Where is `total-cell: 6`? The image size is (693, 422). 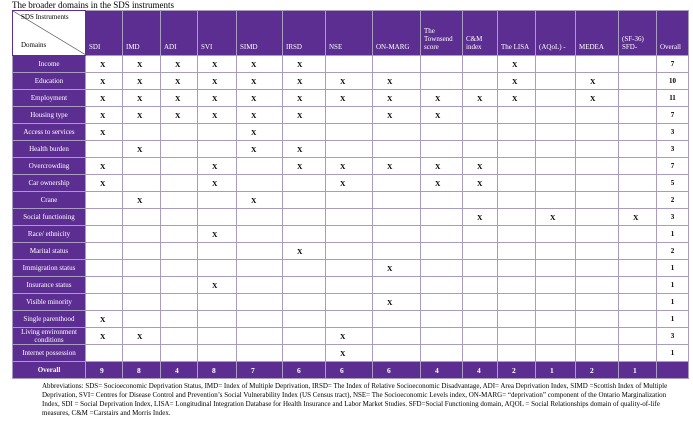
total-cell: 6 is located at coordinates (349, 370).